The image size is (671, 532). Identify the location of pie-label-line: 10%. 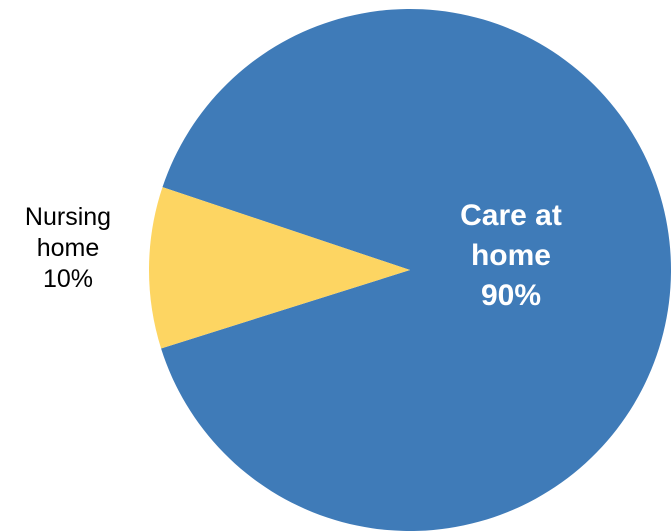
(68, 279).